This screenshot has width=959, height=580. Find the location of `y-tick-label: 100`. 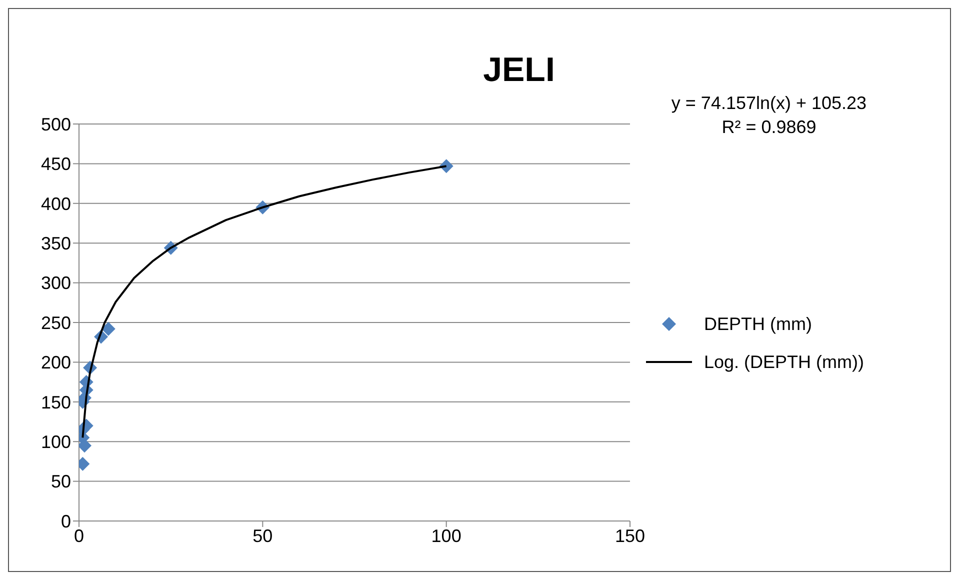

y-tick-label: 100 is located at coordinates (55, 442).